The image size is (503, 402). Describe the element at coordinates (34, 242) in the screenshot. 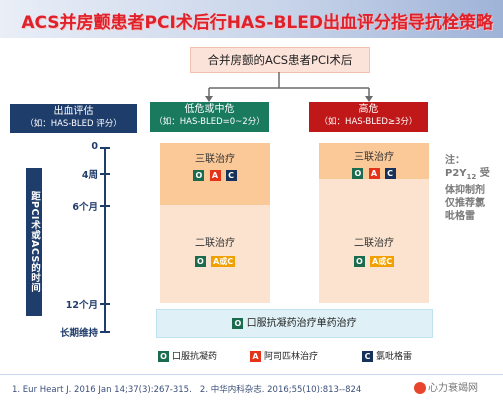

I see `time-axis-label: 距PCI术或ACS的时间` at that location.